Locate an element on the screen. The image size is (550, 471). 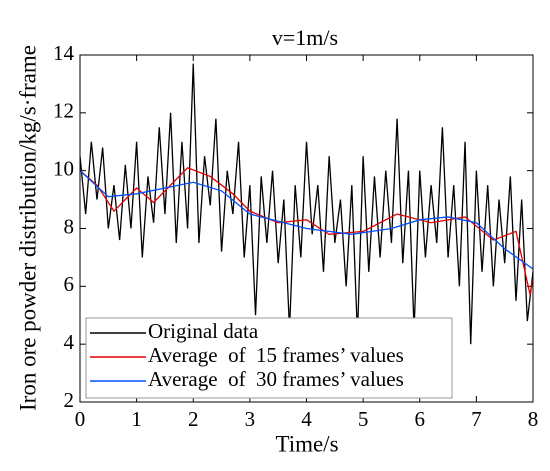
y-tick-label: 12 is located at coordinates (63, 111).